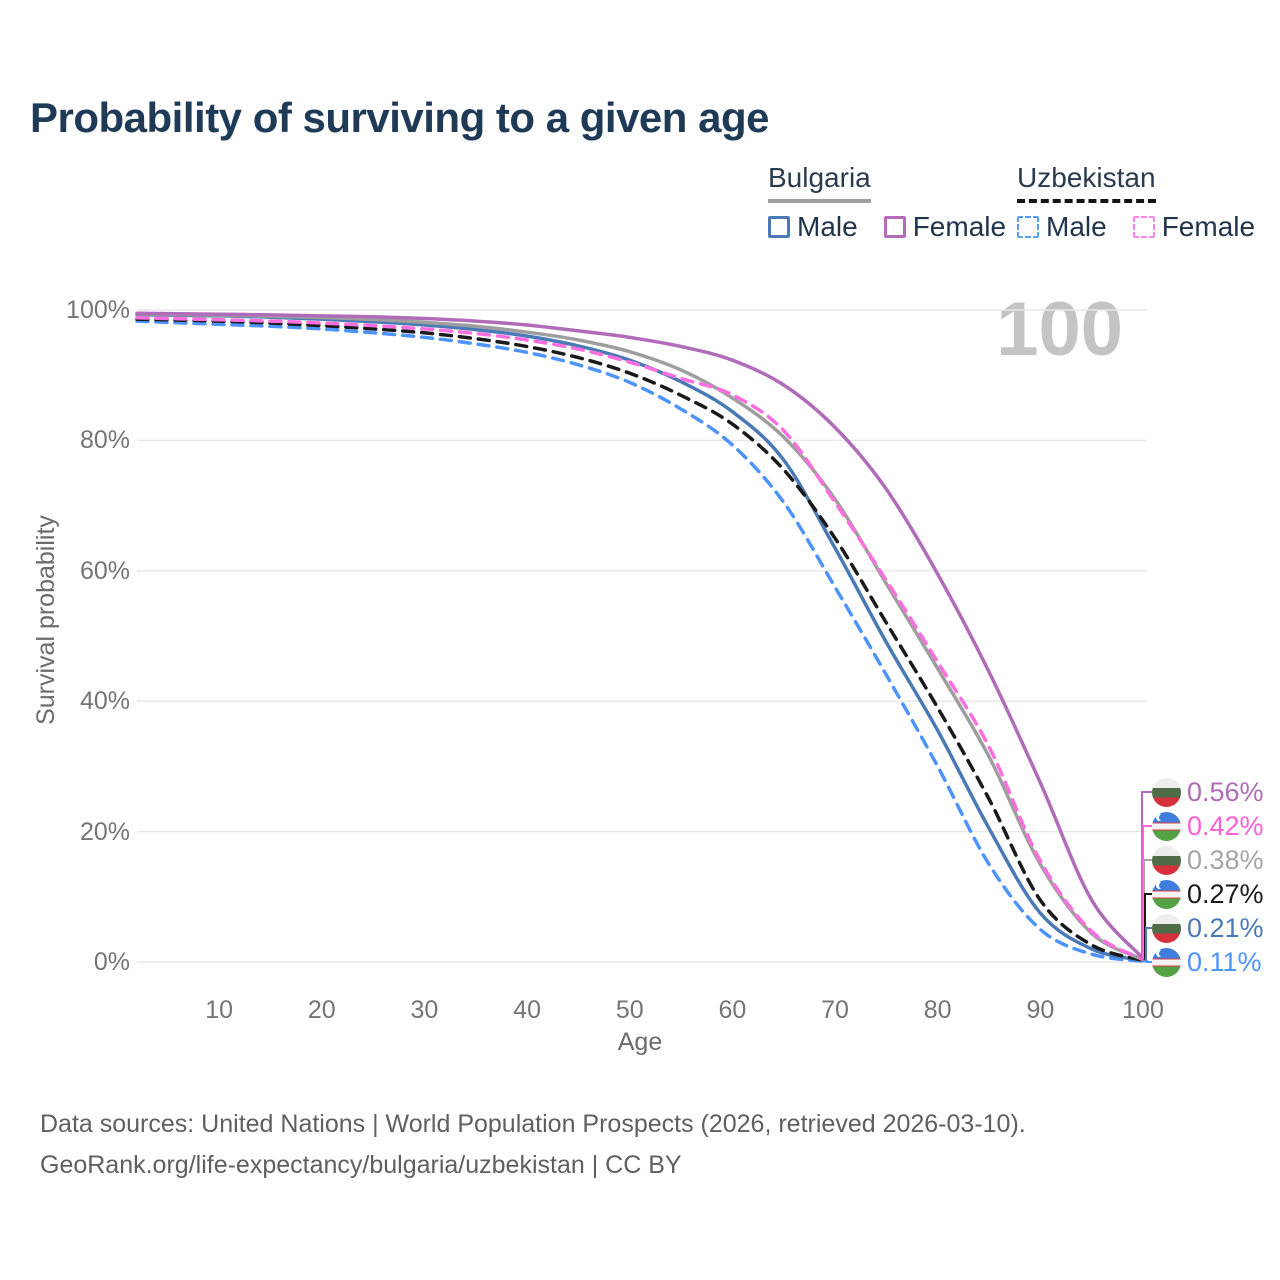 The width and height of the screenshot is (1280, 1280). What do you see at coordinates (732, 1010) in the screenshot?
I see `x-tick-label-60: 60` at bounding box center [732, 1010].